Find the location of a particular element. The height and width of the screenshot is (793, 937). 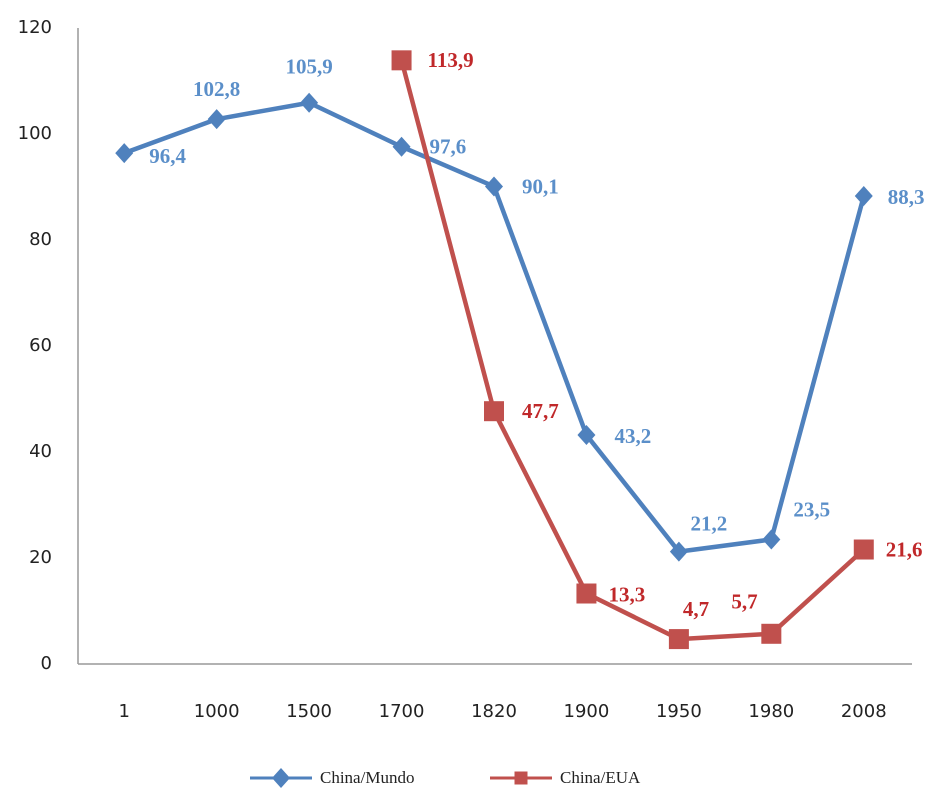

data-label: 102,8 is located at coordinates (216, 89).